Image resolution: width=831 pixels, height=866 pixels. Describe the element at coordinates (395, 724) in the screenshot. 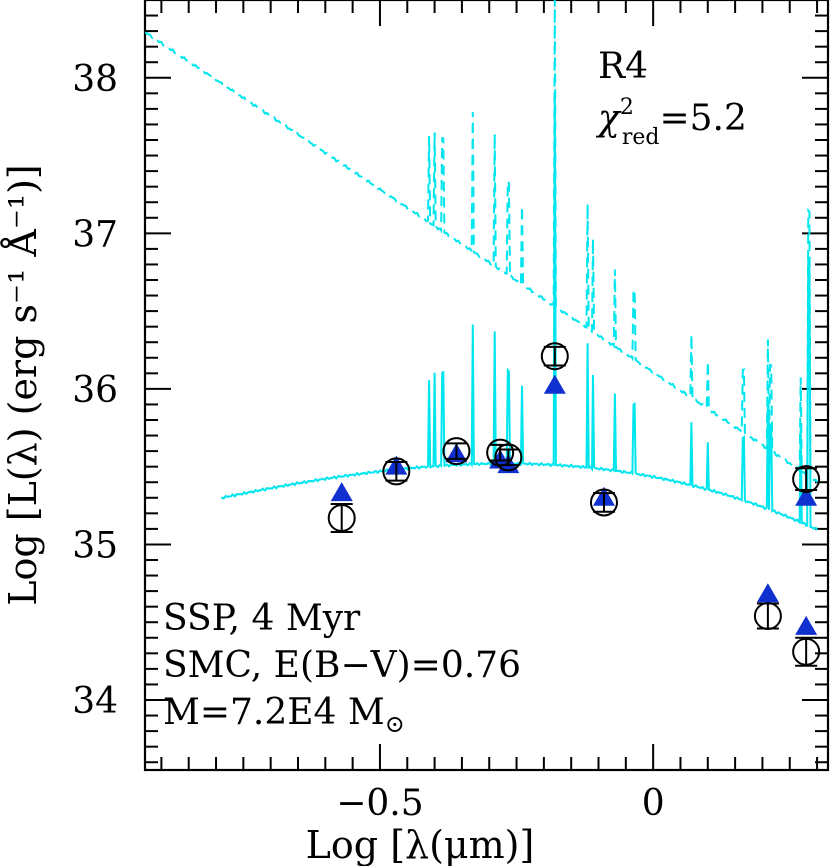

I see `mass-sub: ⊙` at that location.